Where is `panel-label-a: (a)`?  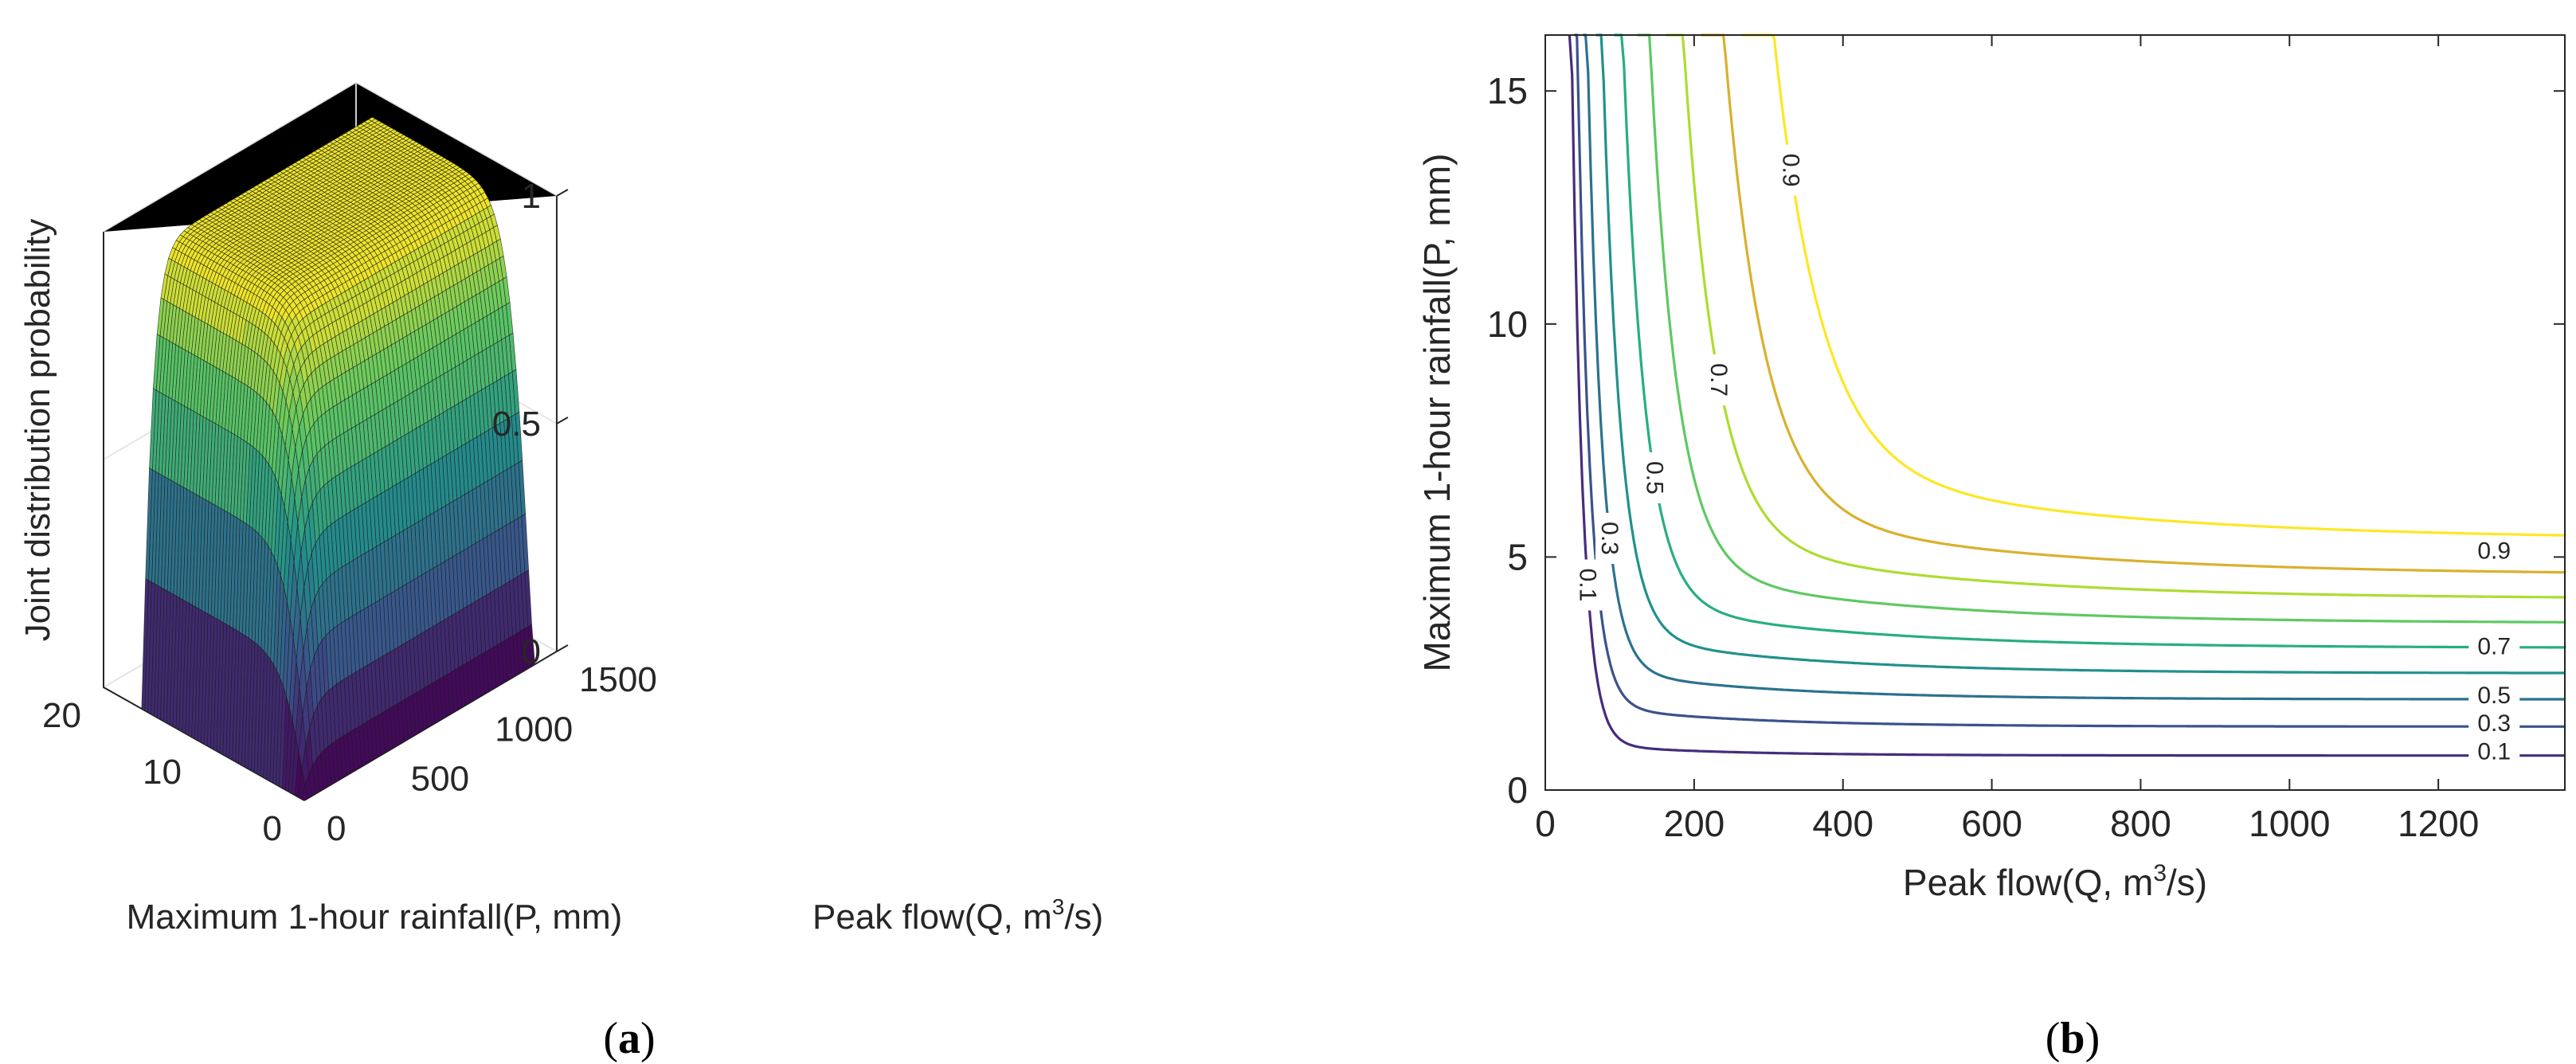 panel-label-a: (a) is located at coordinates (629, 1038).